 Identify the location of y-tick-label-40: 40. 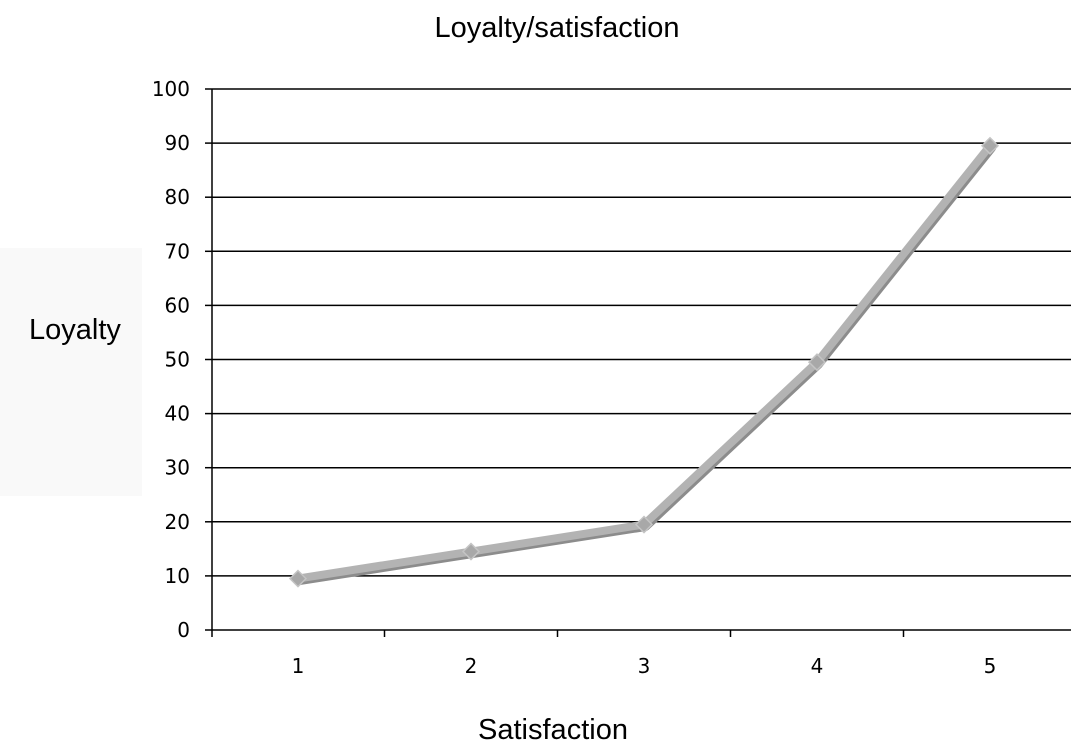
(177, 414).